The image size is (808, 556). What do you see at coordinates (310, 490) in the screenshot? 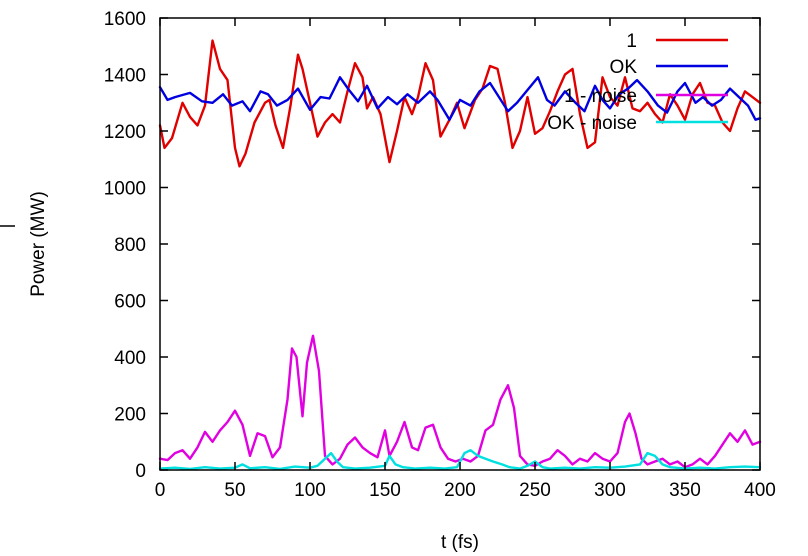
I see `x-tick-label: 100` at bounding box center [310, 490].